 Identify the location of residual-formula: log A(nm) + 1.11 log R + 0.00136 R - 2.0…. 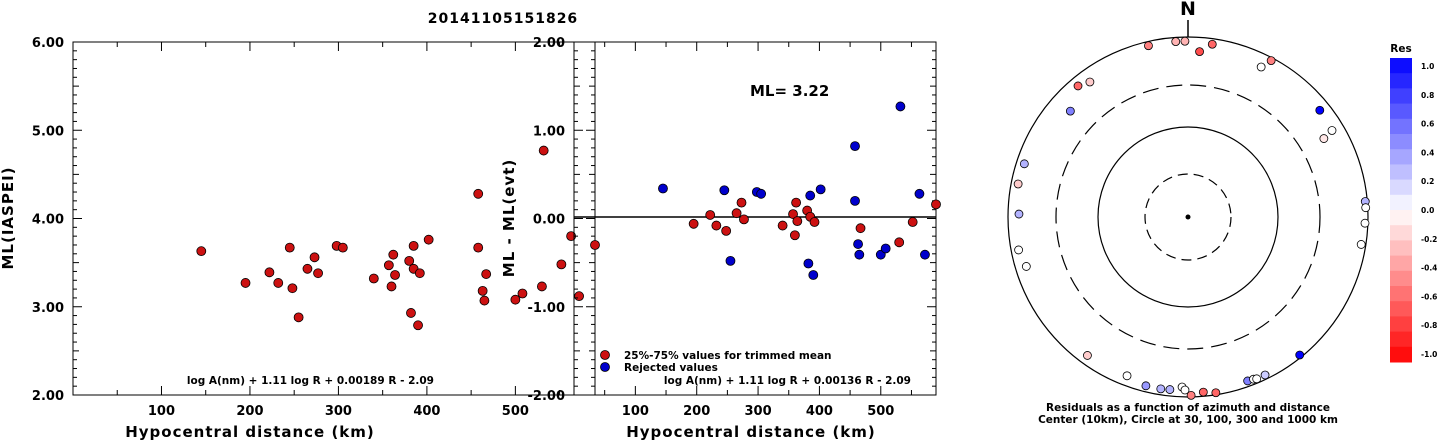
(787, 381).